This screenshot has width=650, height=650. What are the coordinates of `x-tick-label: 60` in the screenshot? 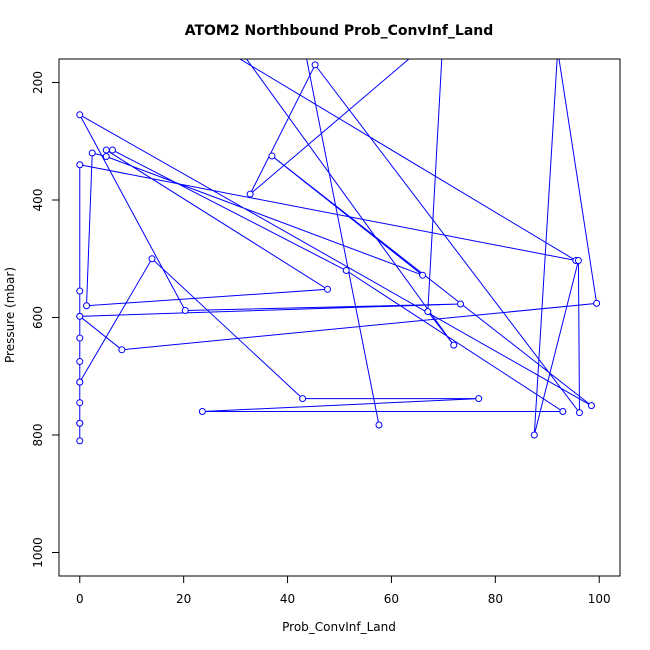 It's located at (391, 599).